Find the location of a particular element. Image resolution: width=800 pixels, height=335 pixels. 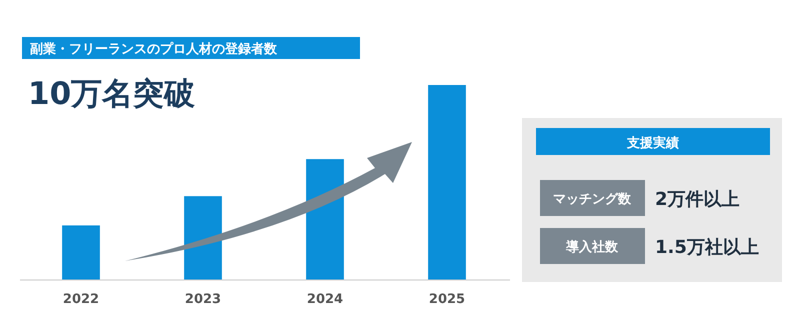

chart-title: 副業・フリーランスのプロ人材の登録者数 is located at coordinates (154, 49).